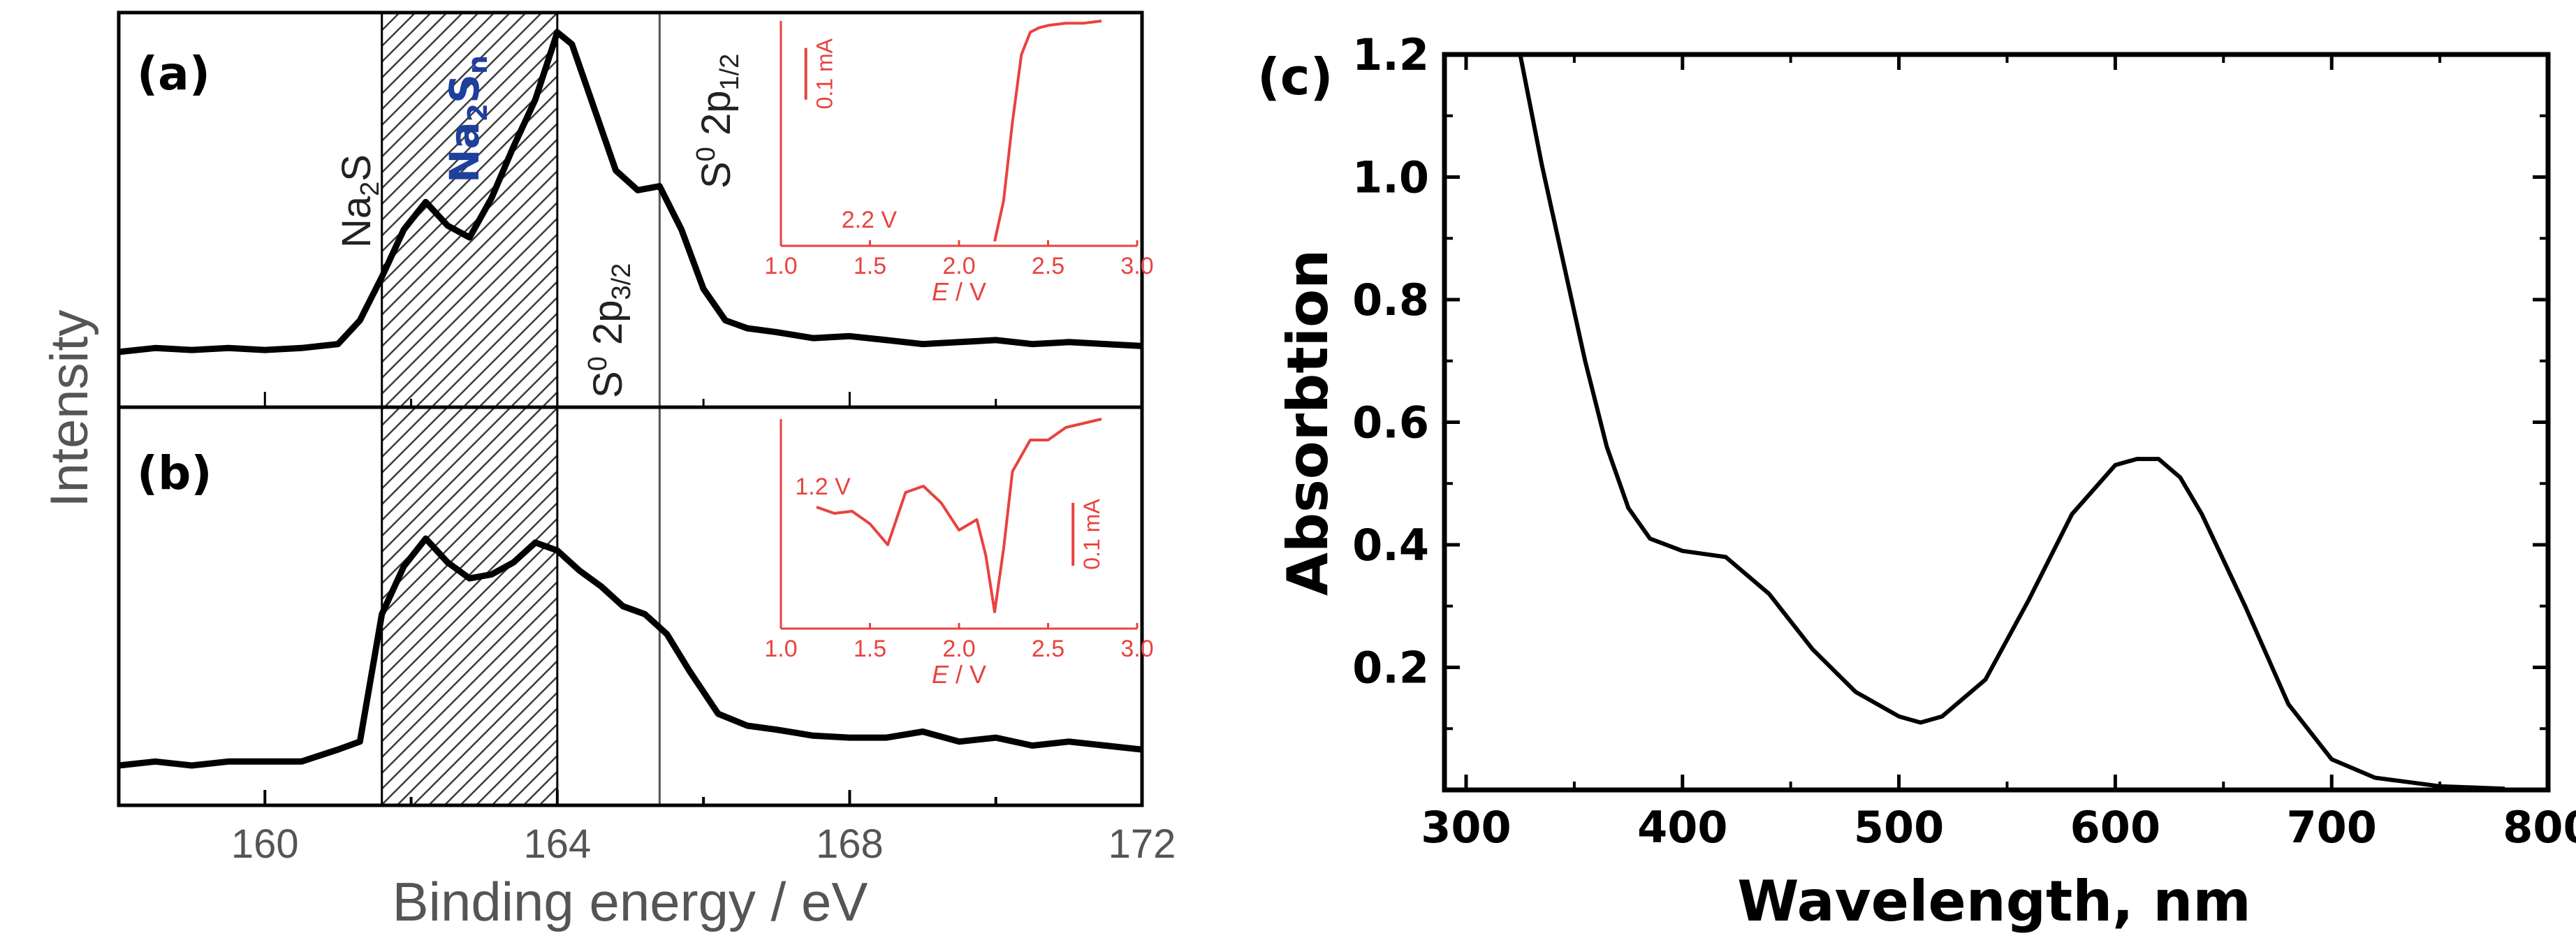 The width and height of the screenshot is (2576, 945). I want to click on x-tick-label-160: 160, so click(265, 844).